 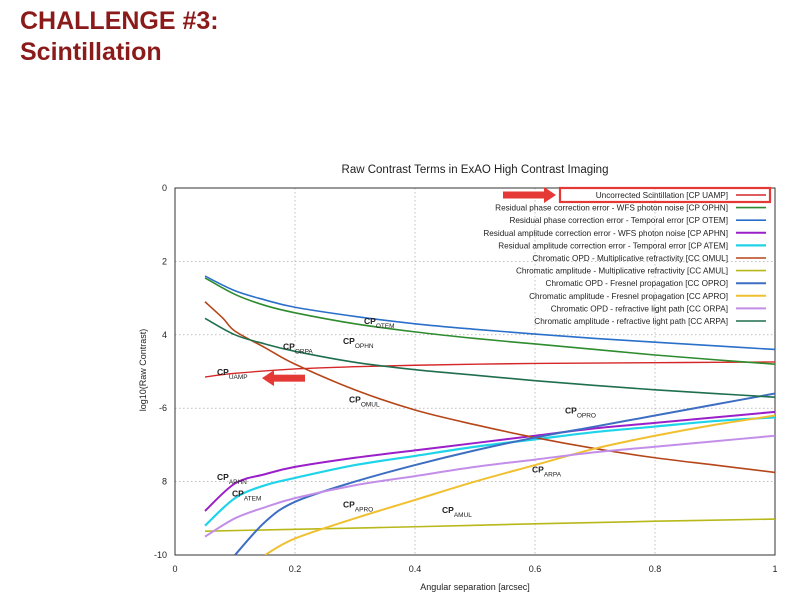 What do you see at coordinates (662, 195) in the screenshot?
I see `legend-label-uamp: Uncorrected Scintillation [CP UAMP]` at bounding box center [662, 195].